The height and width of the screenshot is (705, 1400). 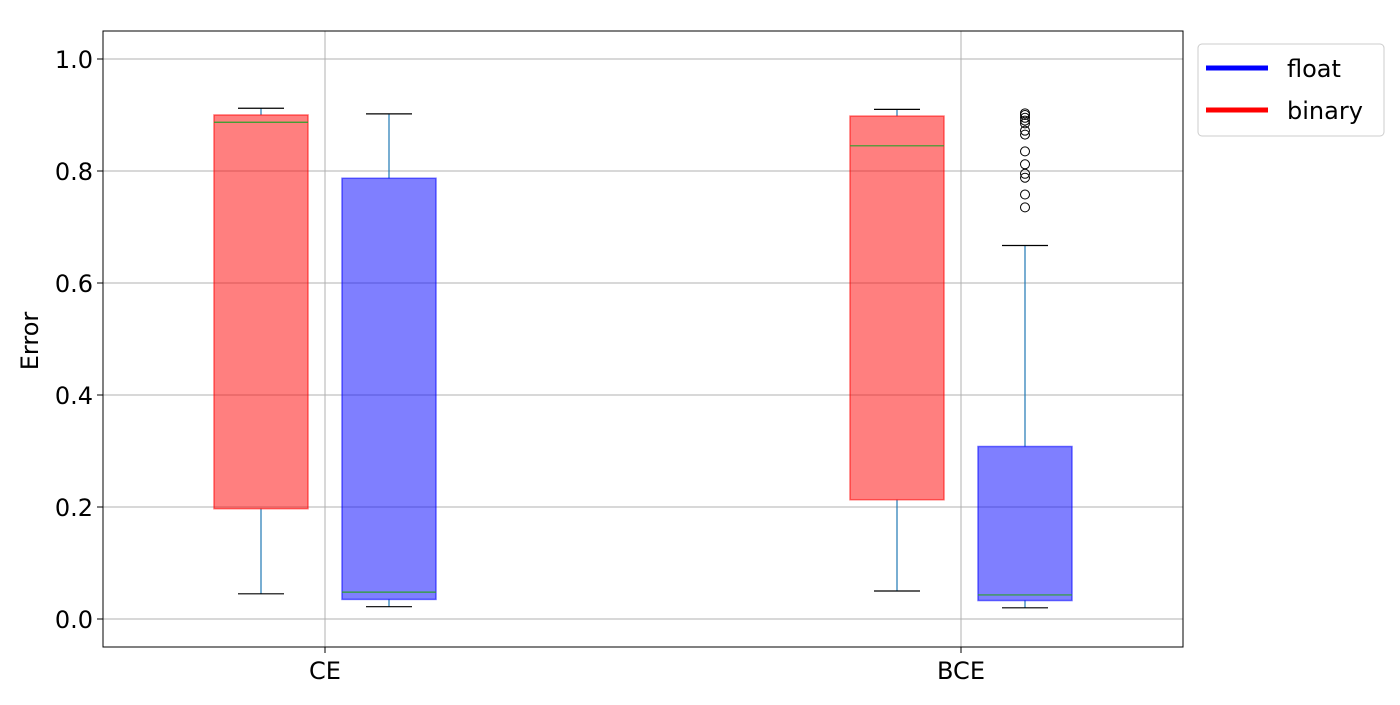 What do you see at coordinates (961, 671) in the screenshot?
I see `x-tick-label: BCE` at bounding box center [961, 671].